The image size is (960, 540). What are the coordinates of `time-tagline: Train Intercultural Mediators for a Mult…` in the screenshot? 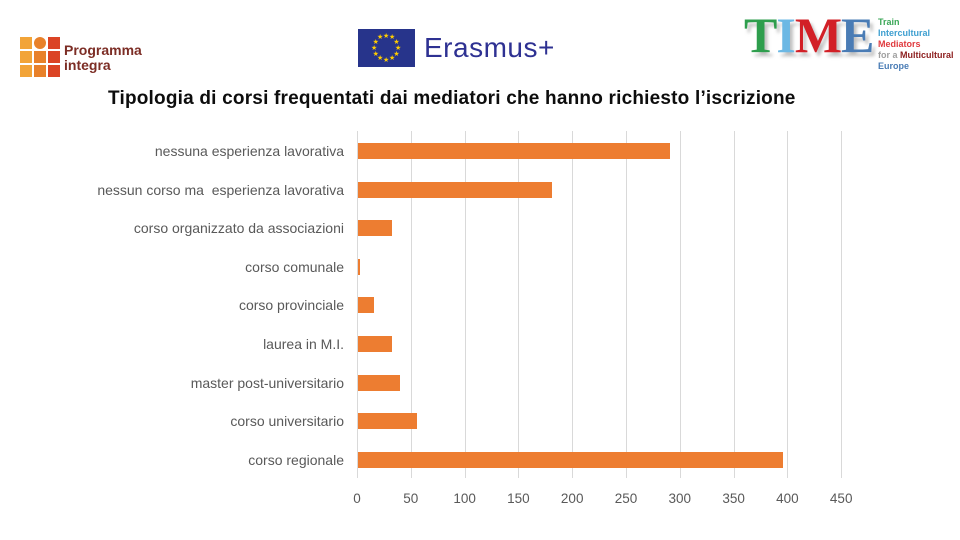 It's located at (916, 44).